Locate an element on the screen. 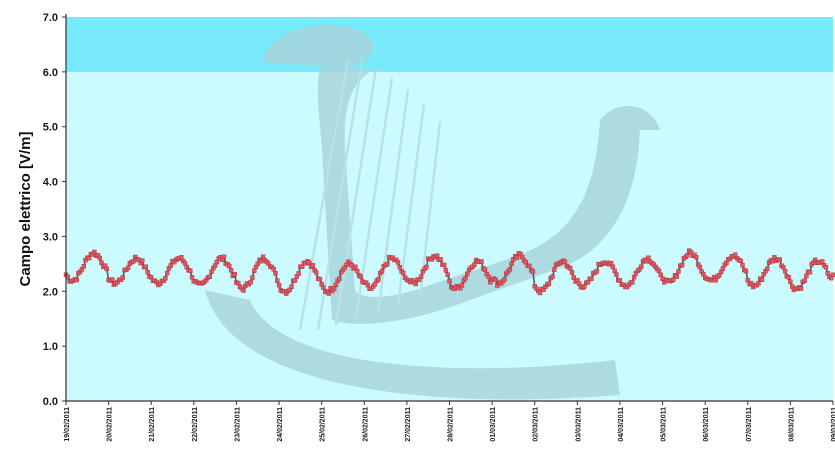 The height and width of the screenshot is (460, 835). y-tick-label: 3.0 is located at coordinates (50, 237).